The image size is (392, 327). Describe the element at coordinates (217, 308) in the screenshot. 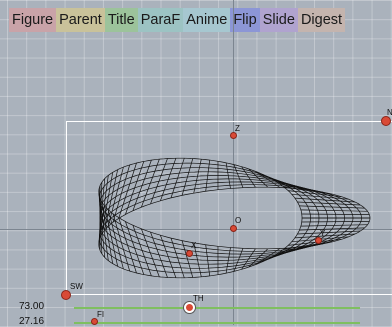

I see `slider-th-track` at that location.